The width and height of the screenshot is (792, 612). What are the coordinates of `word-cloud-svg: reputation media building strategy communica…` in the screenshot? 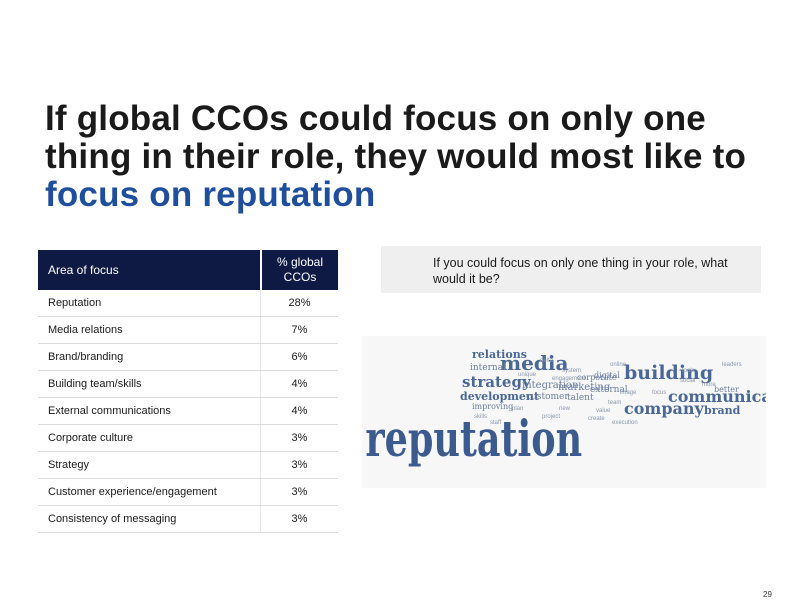 It's located at (565, 408).